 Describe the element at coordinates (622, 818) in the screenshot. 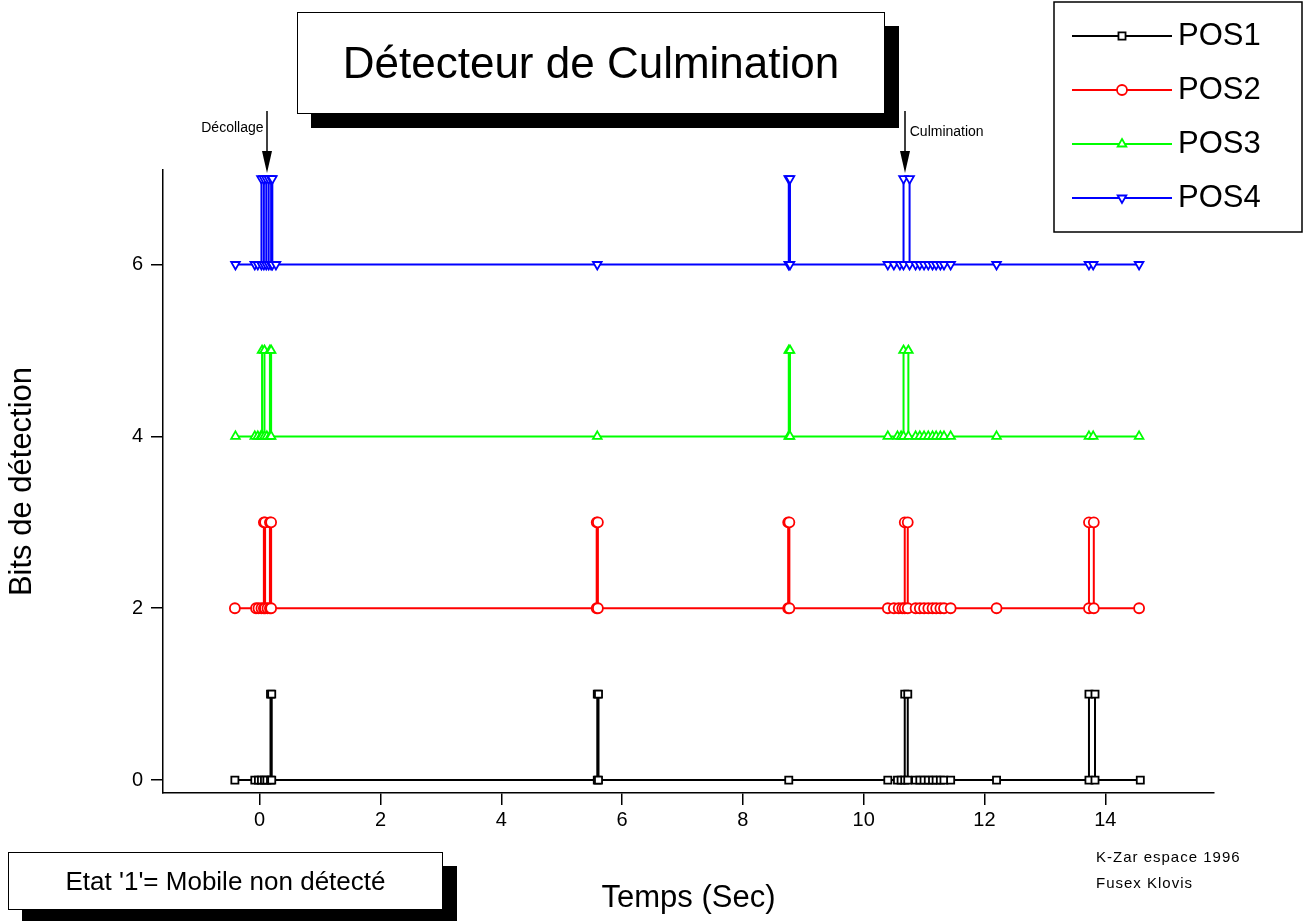

I see `x-tick-label: 6` at that location.